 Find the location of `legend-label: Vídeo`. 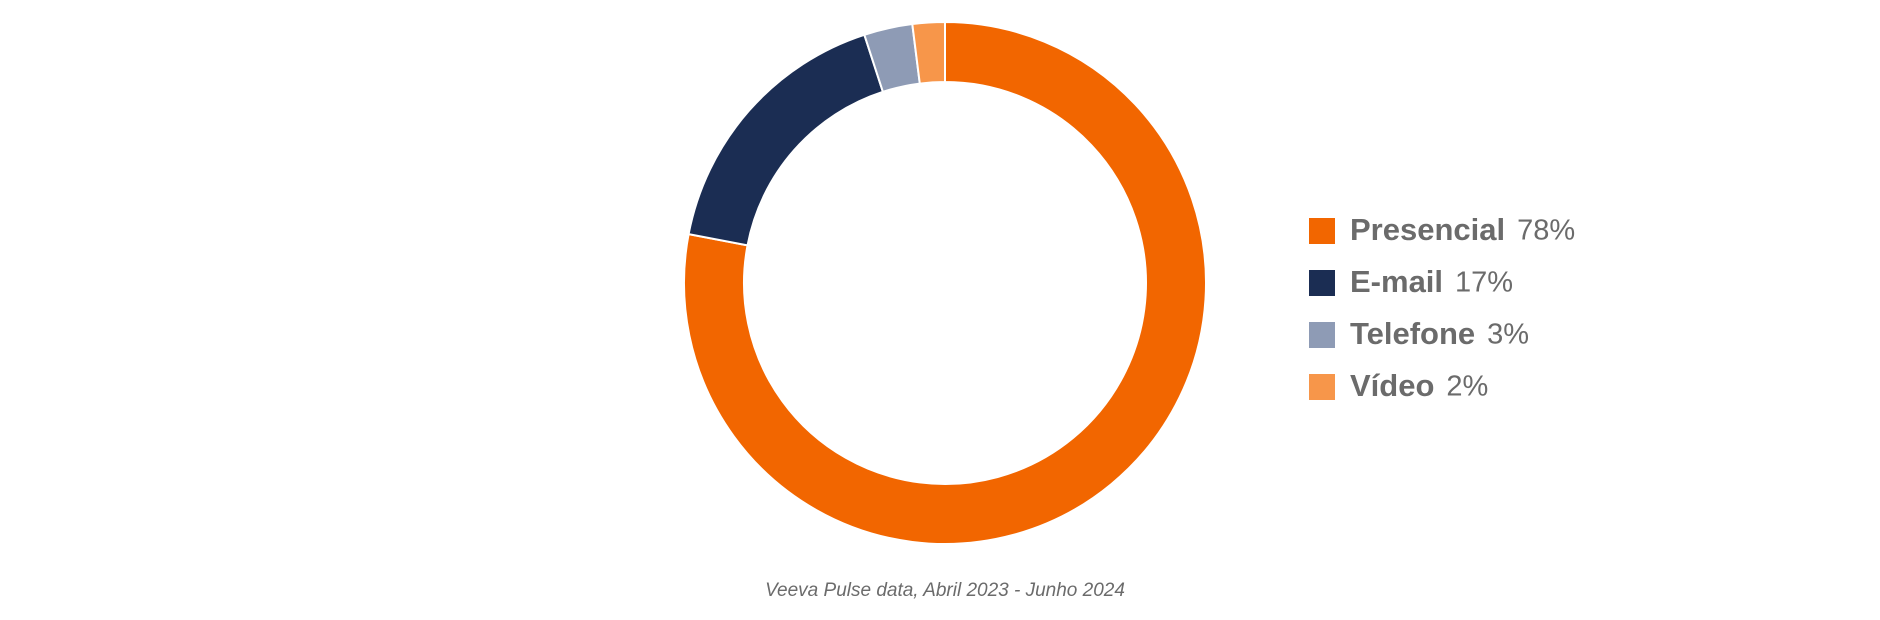

legend-label: Vídeo is located at coordinates (1392, 385).